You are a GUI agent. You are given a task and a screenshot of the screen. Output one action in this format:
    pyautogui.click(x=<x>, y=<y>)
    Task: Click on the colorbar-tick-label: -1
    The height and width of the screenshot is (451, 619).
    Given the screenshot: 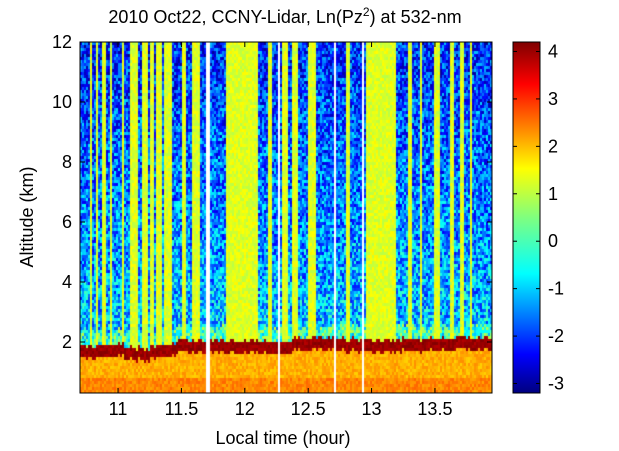 What is the action you would take?
    pyautogui.click(x=556, y=289)
    